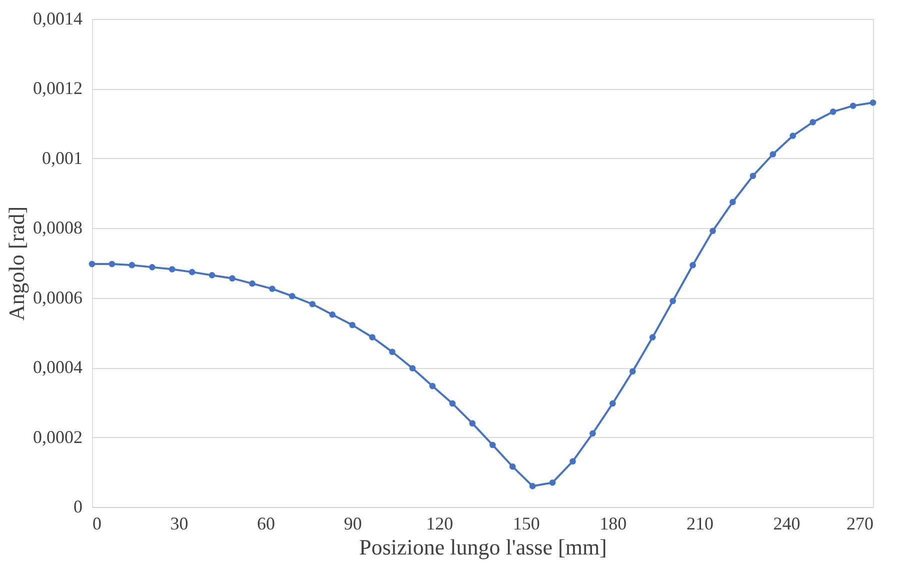  What do you see at coordinates (57, 228) in the screenshot?
I see `y-tick-label: 0,0008` at bounding box center [57, 228].